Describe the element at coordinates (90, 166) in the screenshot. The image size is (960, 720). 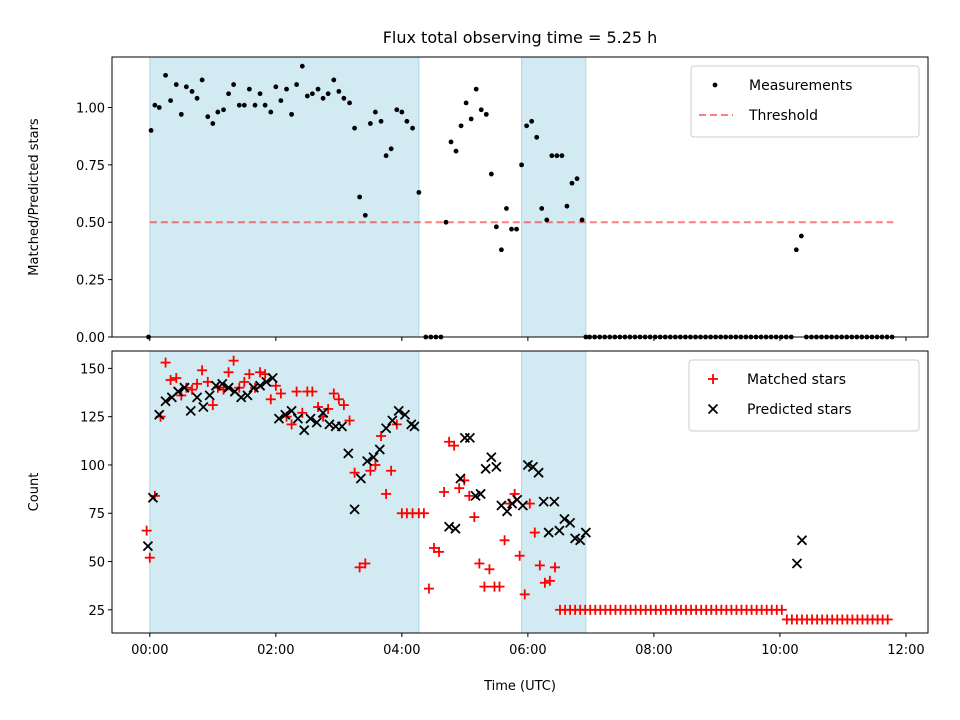
I see `ratio-y-tick-label: 0.75` at that location.